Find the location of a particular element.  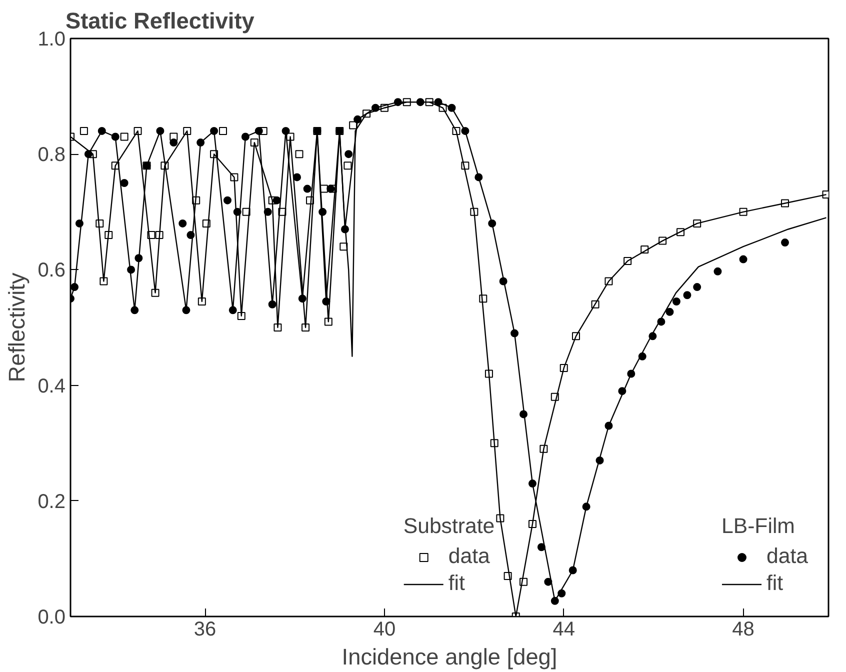

x-tick-label: 44 is located at coordinates (563, 629).